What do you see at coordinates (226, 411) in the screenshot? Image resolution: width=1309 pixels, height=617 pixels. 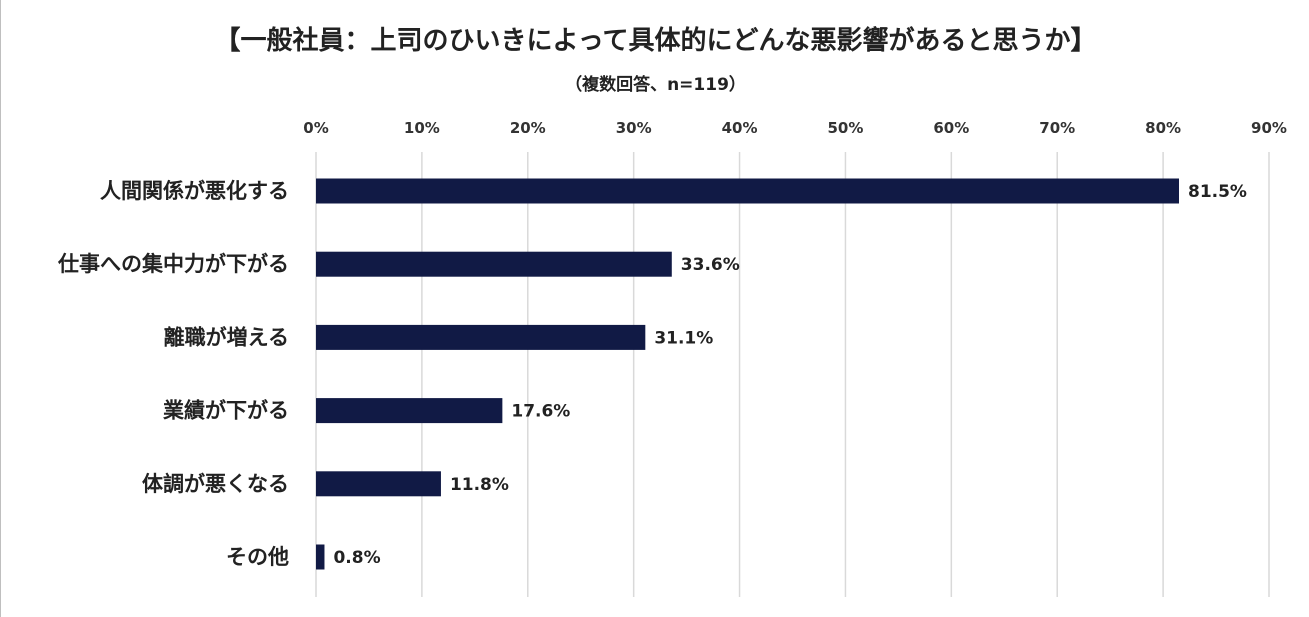 I see `category-label: 業績が下がる` at bounding box center [226, 411].